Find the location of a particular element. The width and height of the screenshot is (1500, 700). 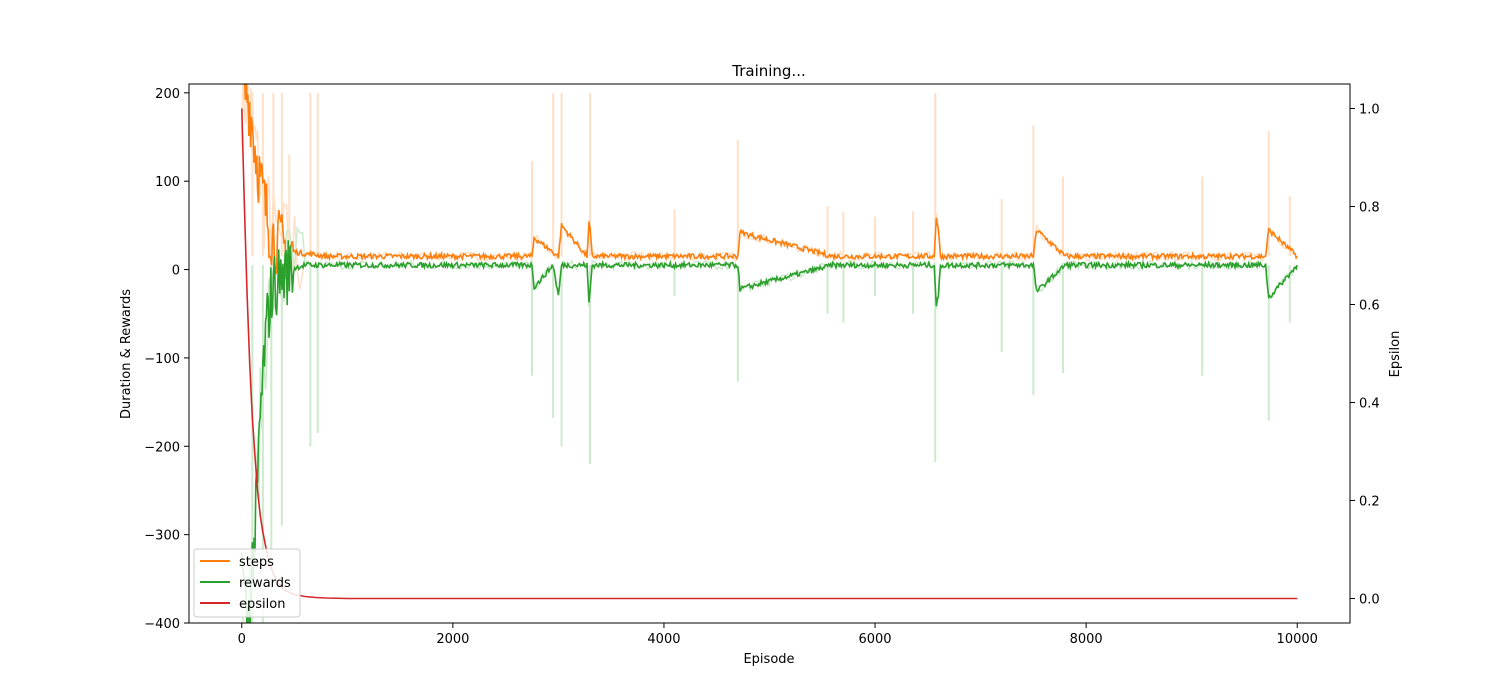

x-tick-label: 0 is located at coordinates (242, 639).